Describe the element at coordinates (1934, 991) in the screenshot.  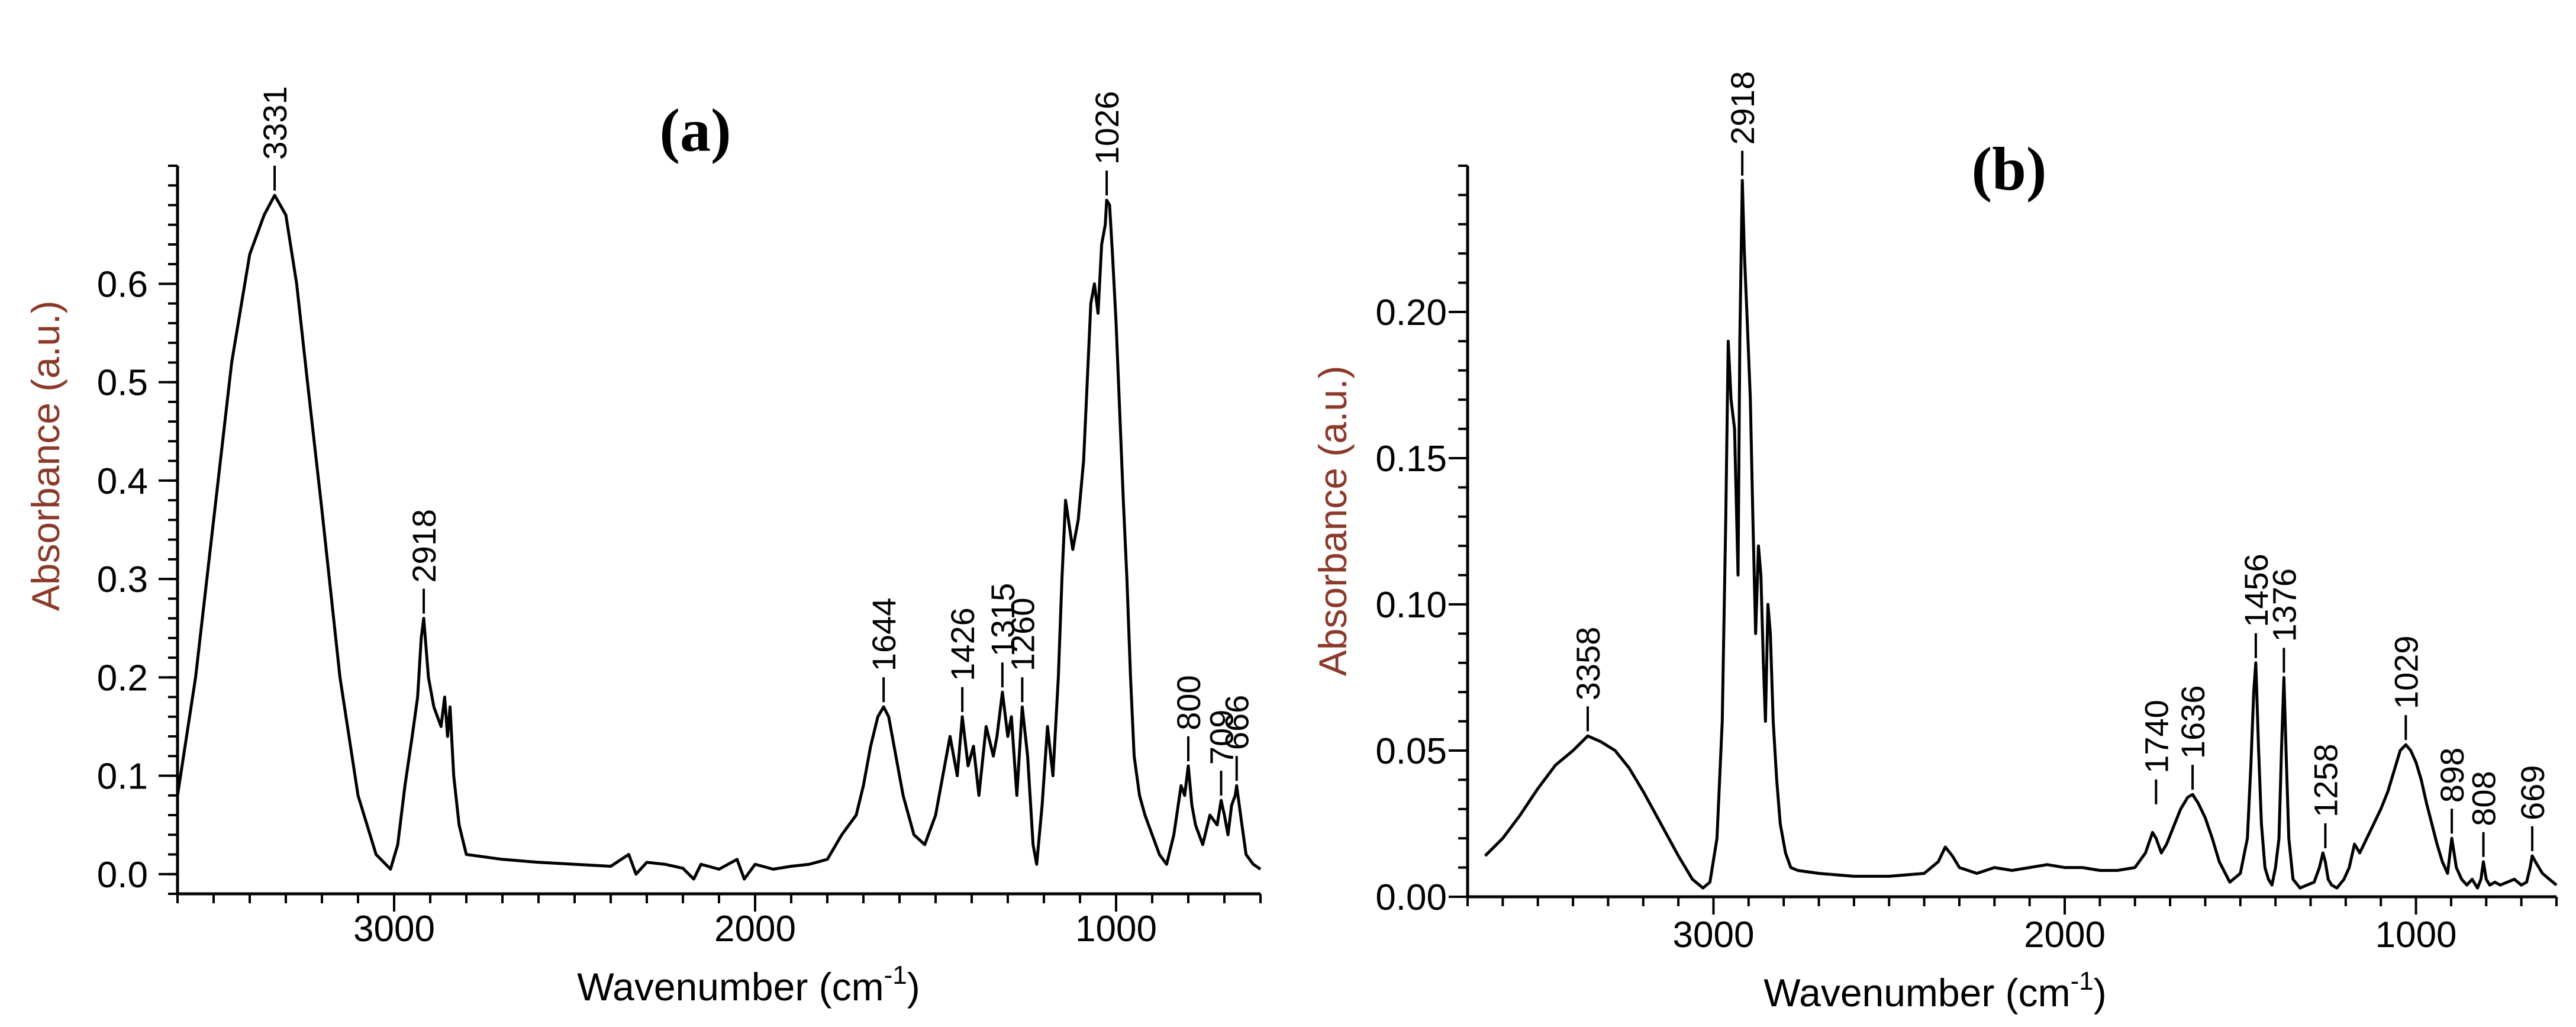
I see `panel-b-x-axis-title: Wavenumber (cm-1)` at that location.